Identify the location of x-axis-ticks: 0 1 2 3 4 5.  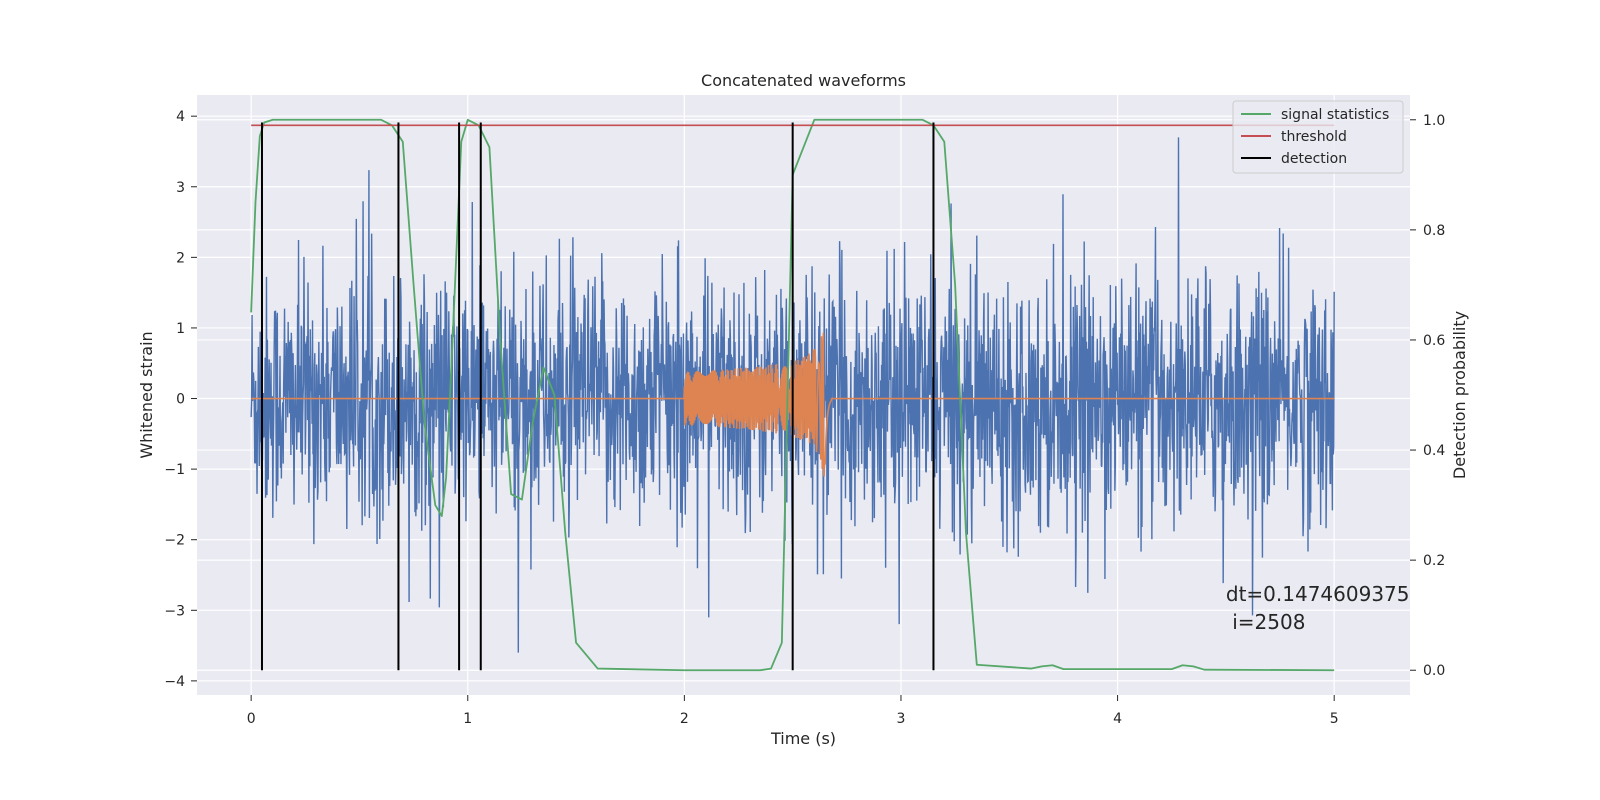
(793, 711).